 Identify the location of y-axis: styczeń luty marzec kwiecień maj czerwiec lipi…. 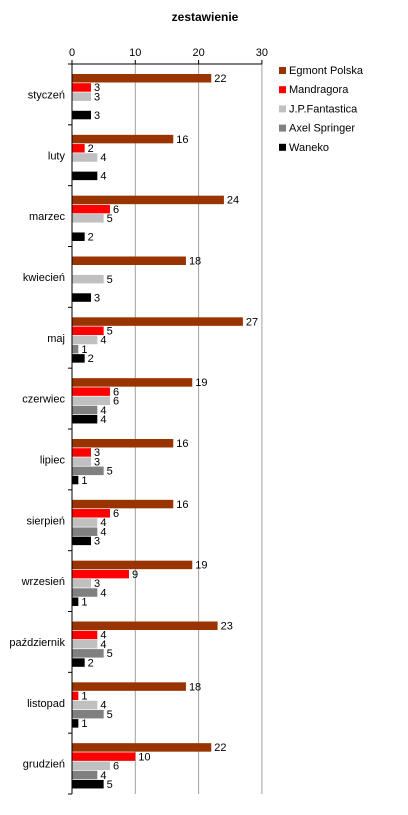
(41, 429).